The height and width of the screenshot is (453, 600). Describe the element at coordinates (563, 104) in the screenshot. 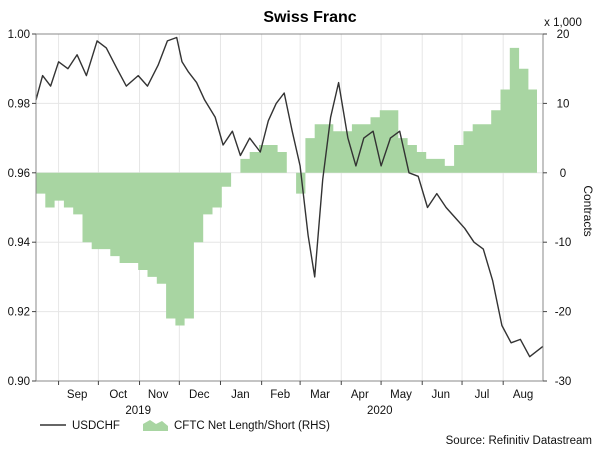

I see `right-tick-label: 10` at that location.